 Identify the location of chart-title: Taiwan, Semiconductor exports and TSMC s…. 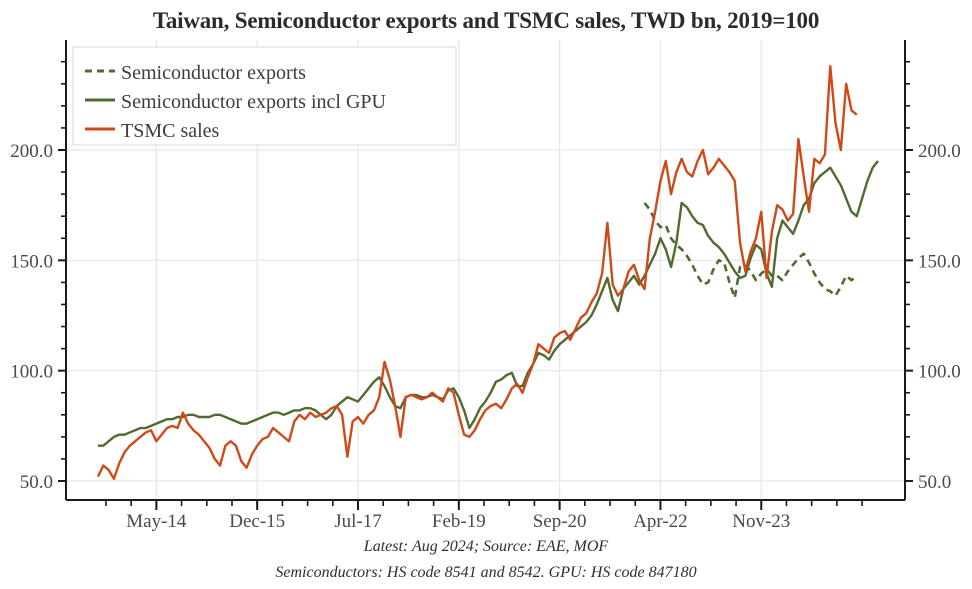
(486, 20).